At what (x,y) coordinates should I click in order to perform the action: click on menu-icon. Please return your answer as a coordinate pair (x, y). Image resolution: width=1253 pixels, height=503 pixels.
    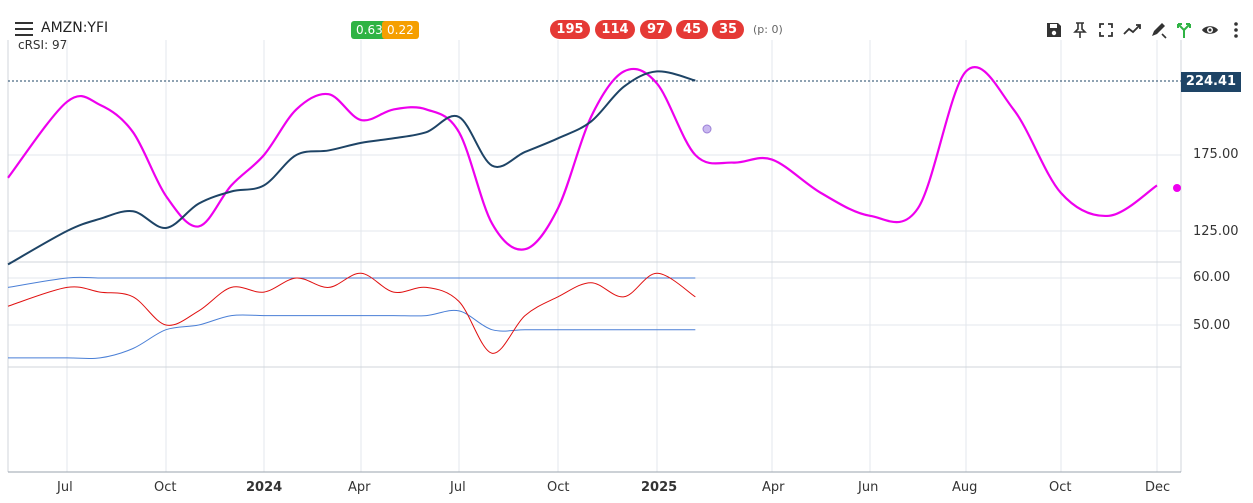
    Looking at the image, I should click on (24, 29).